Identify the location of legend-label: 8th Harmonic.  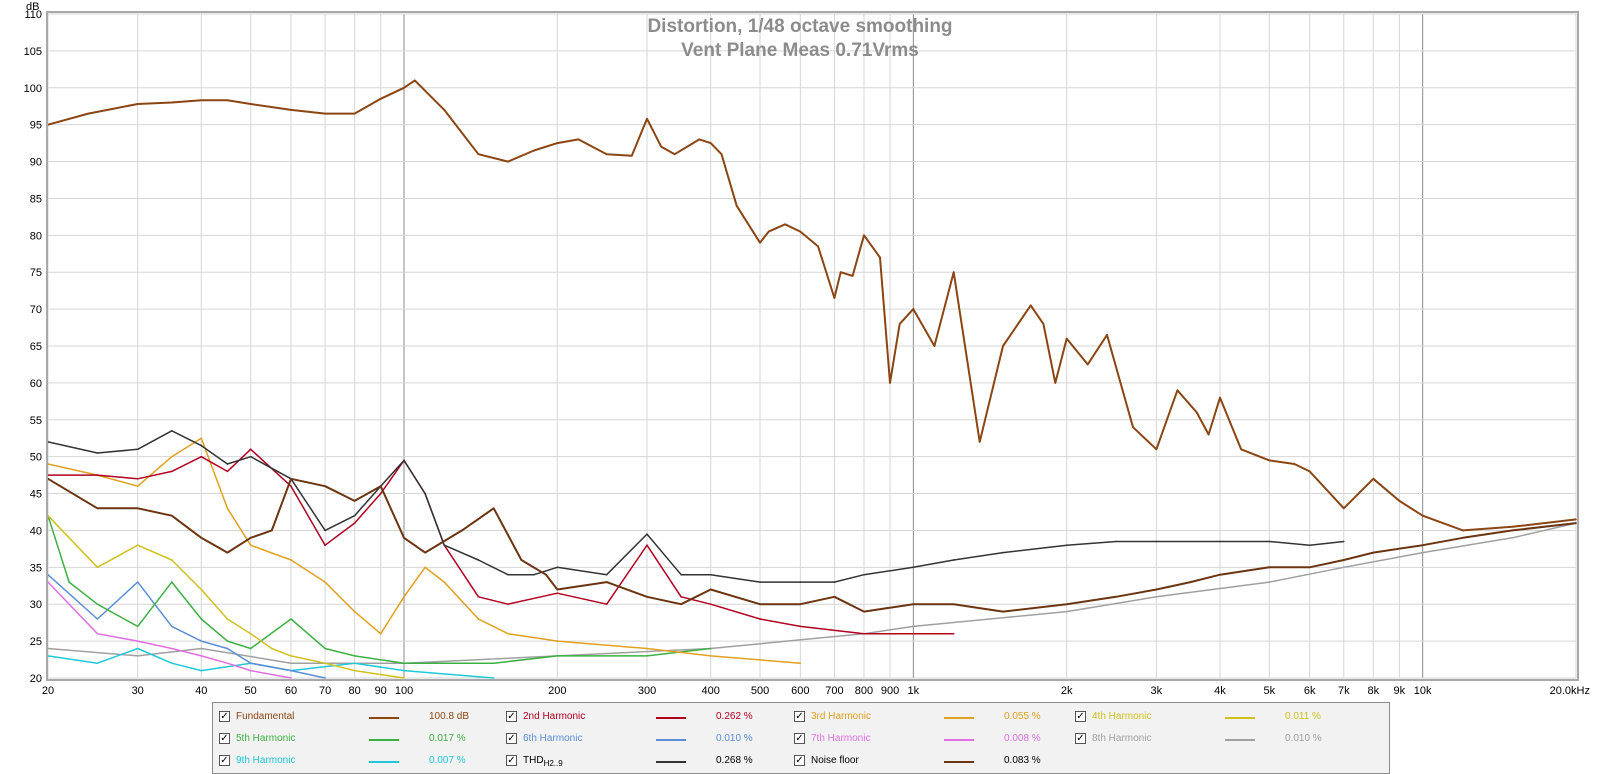
(1121, 738).